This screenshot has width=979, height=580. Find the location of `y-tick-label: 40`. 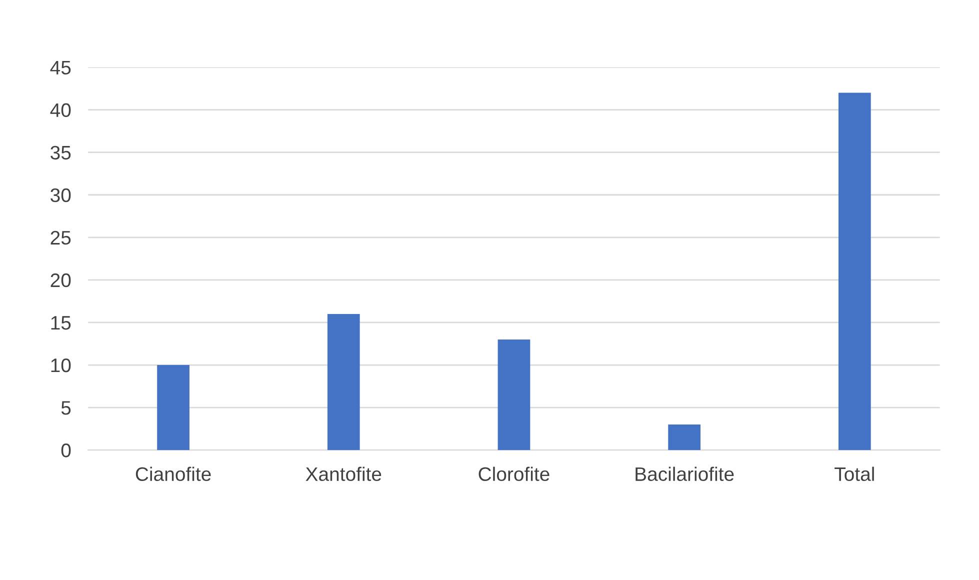

y-tick-label: 40 is located at coordinates (60, 110).